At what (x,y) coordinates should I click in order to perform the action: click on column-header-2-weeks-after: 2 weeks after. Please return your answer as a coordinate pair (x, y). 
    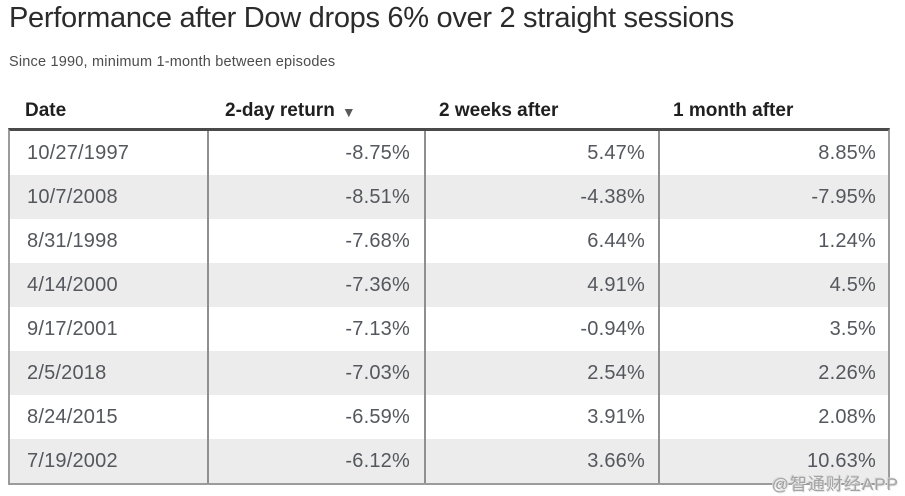
    Looking at the image, I should click on (541, 111).